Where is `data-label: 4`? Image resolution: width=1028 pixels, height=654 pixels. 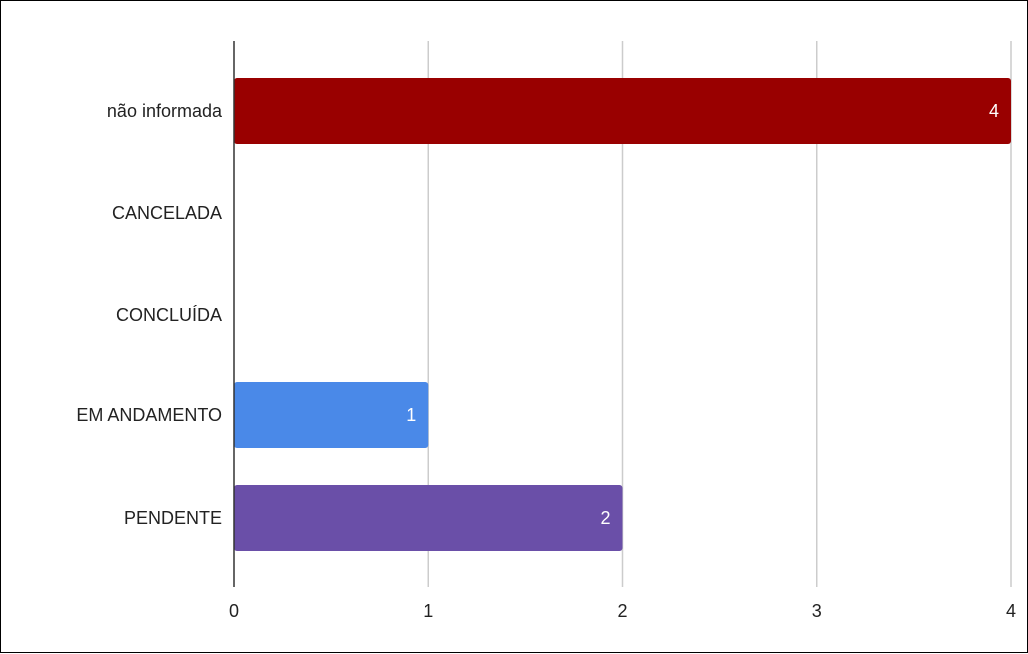
data-label: 4 is located at coordinates (994, 111).